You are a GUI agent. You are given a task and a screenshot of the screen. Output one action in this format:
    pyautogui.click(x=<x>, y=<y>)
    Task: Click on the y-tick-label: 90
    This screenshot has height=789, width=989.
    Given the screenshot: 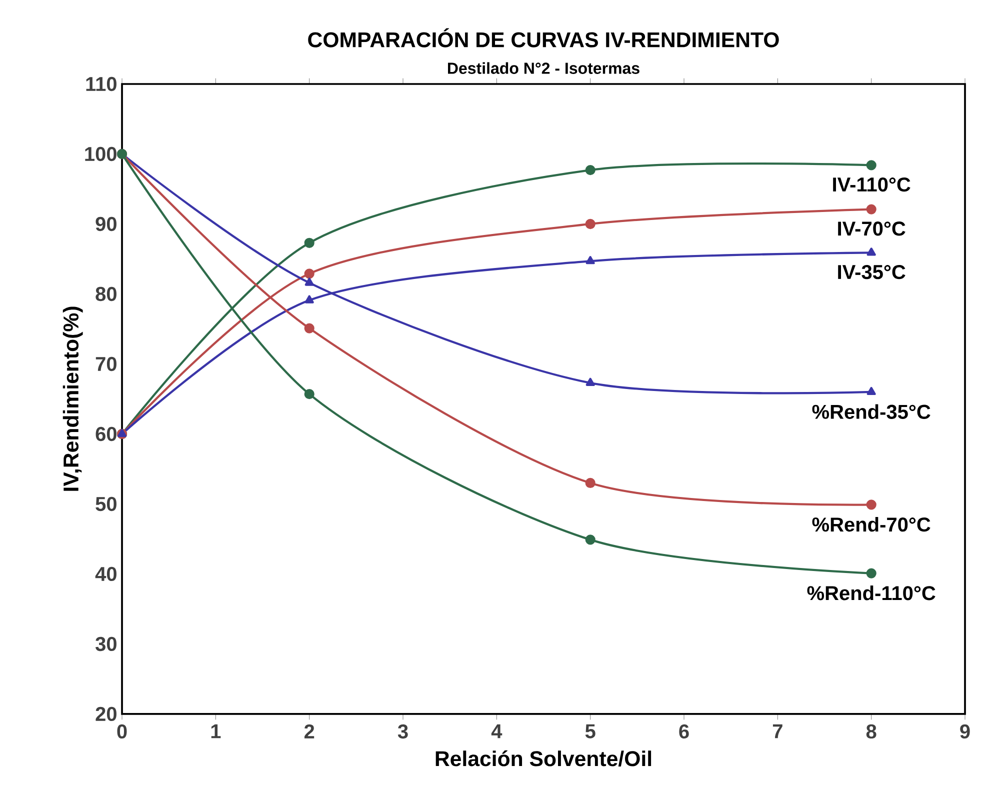 What is the action you would take?
    pyautogui.click(x=106, y=224)
    